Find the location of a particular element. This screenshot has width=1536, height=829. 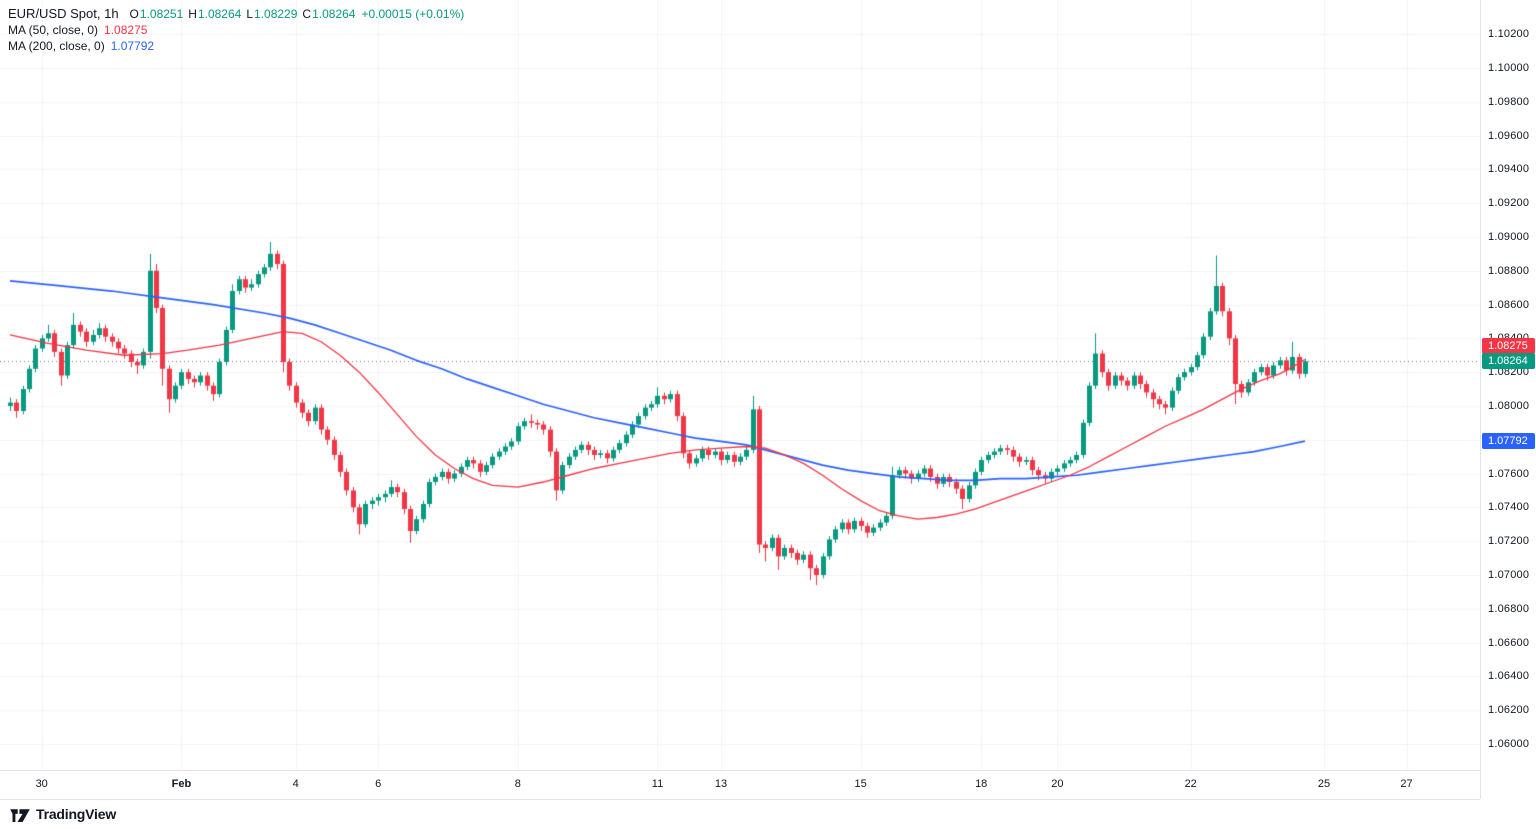

ma200-price-badge: 1.07792 is located at coordinates (1508, 441).